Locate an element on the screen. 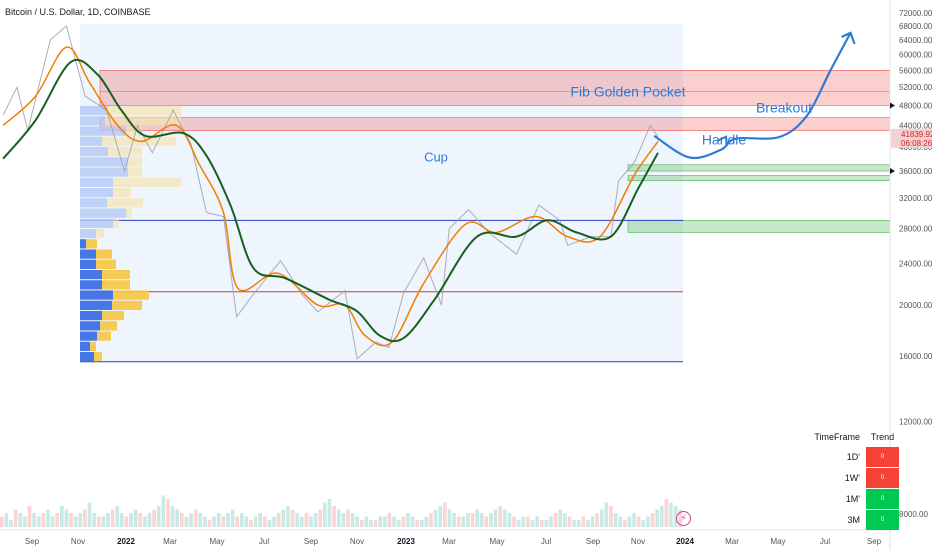 The height and width of the screenshot is (550, 932). lightning-icon: ⚡ is located at coordinates (683, 518).